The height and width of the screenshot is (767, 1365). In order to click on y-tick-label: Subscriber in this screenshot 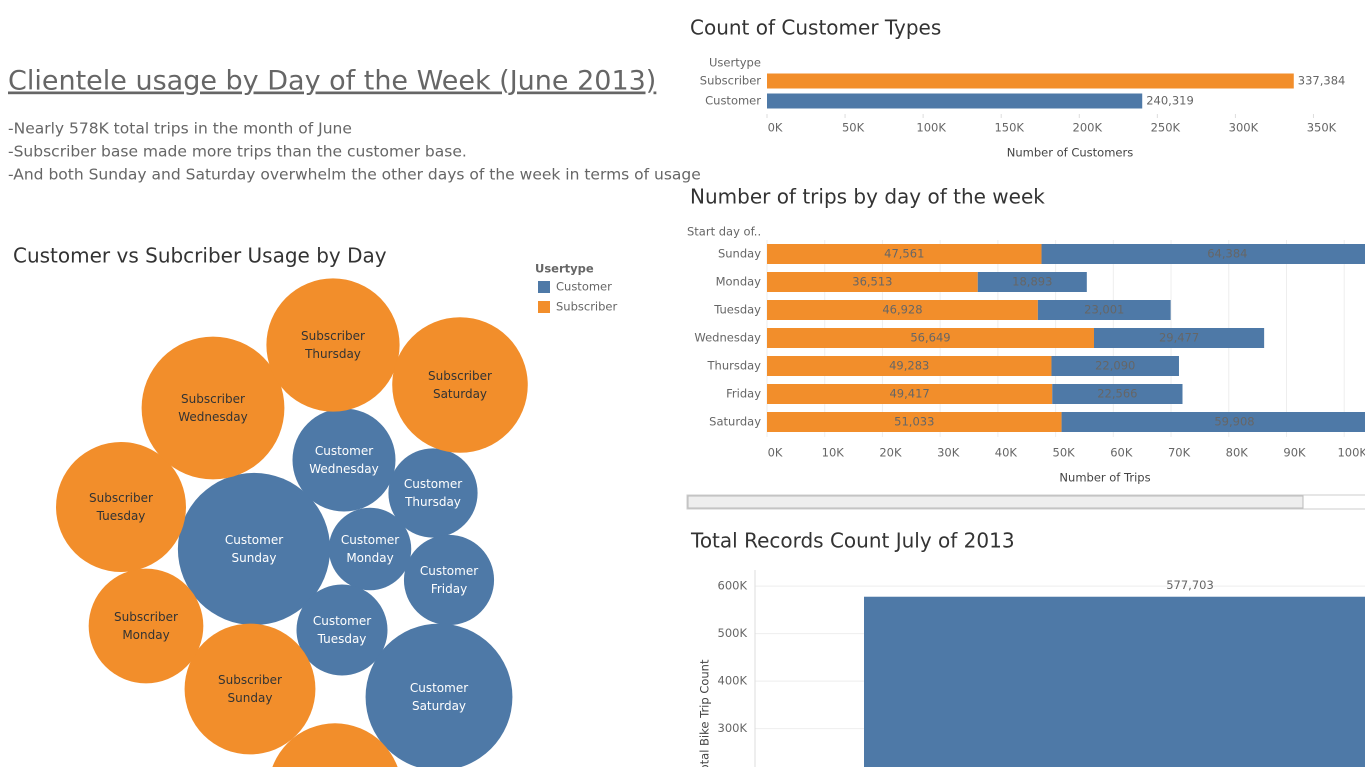, I will do `click(731, 81)`.